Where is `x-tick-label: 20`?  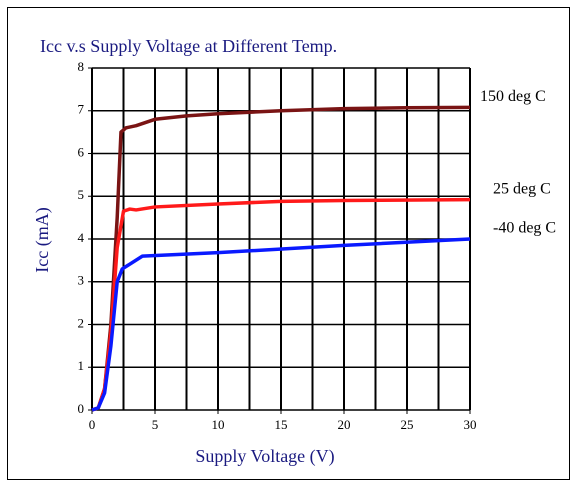 x-tick-label: 20 is located at coordinates (344, 424).